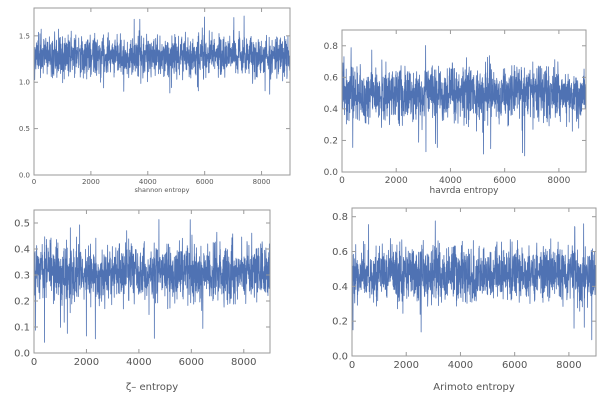 The width and height of the screenshot is (616, 400). Describe the element at coordinates (465, 191) in the screenshot. I see `x-axis-label: havrda entropy` at that location.